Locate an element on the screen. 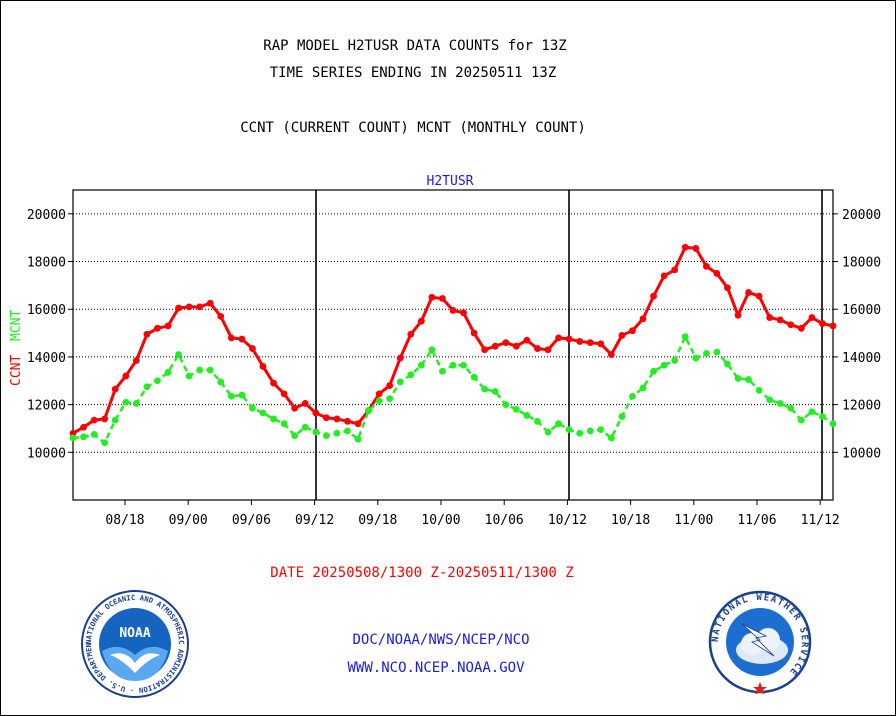  x-tick-label: 10/18 is located at coordinates (630, 520).